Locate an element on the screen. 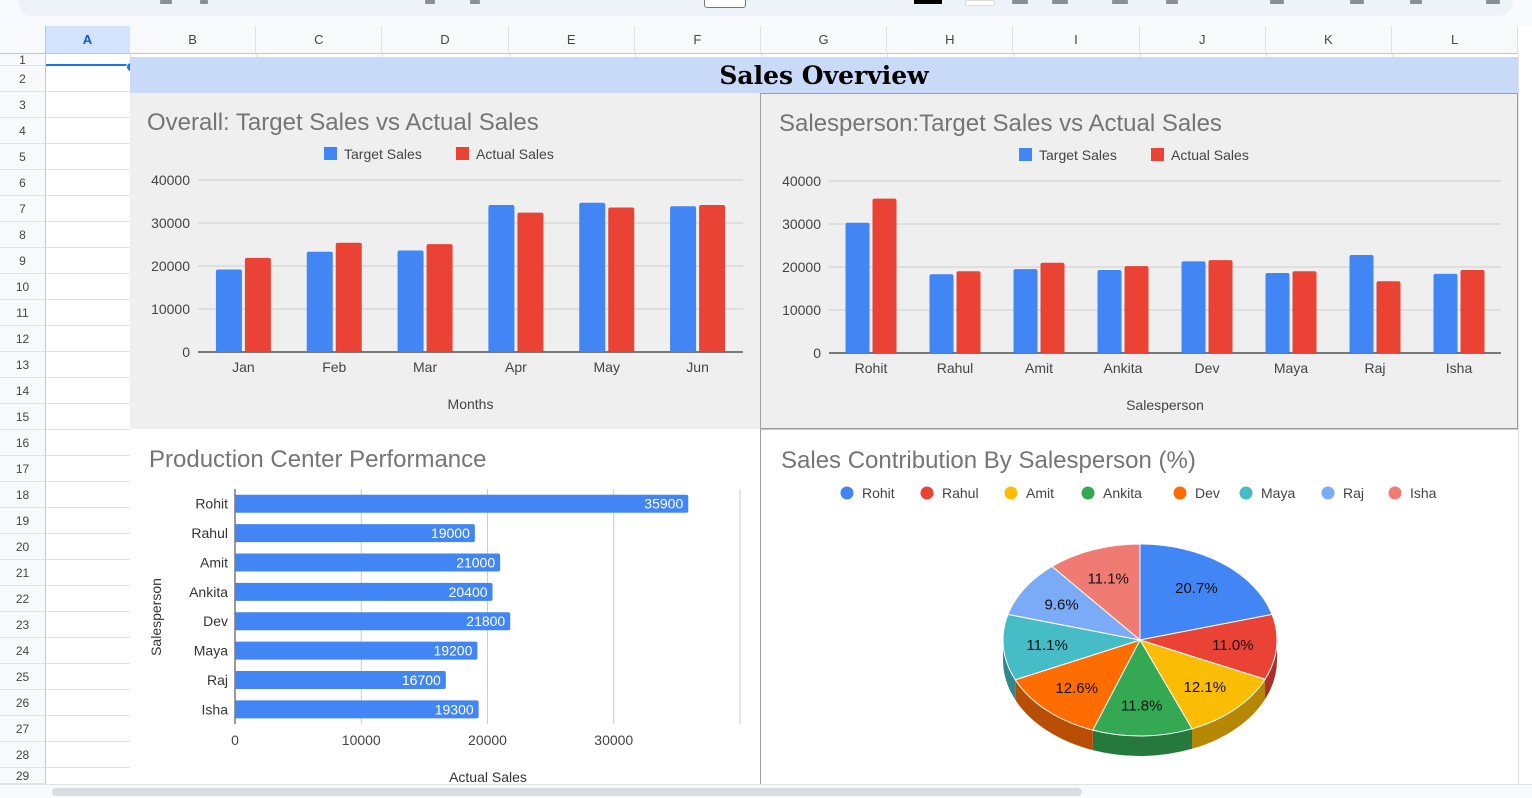 This screenshot has width=1532, height=798. row-header-13: 13 is located at coordinates (23, 365).